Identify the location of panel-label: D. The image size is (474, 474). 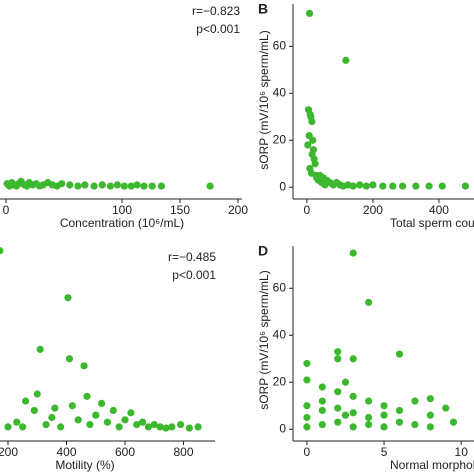
(263, 251).